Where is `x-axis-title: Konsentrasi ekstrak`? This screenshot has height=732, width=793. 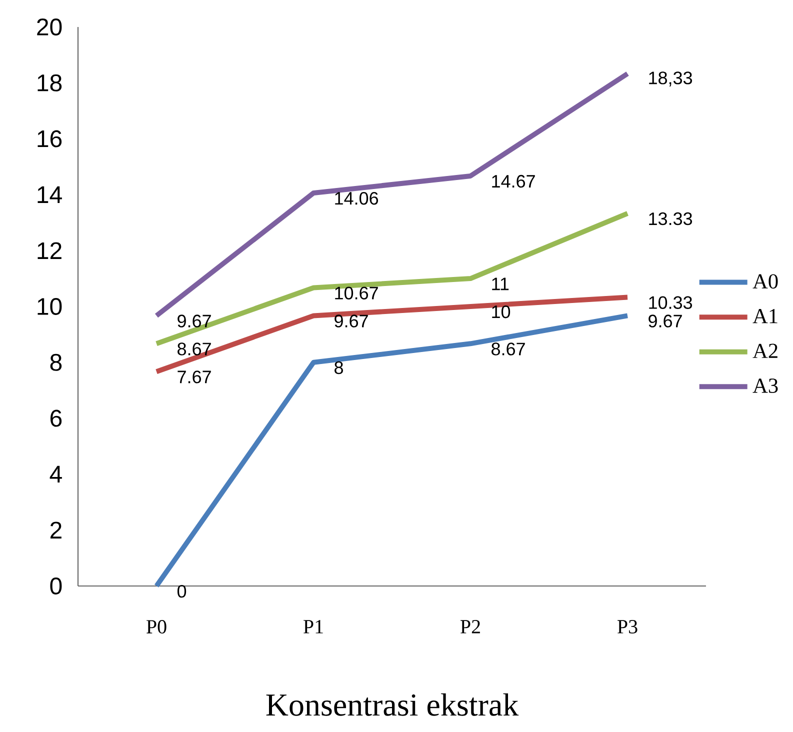
x-axis-title: Konsentrasi ekstrak is located at coordinates (392, 704).